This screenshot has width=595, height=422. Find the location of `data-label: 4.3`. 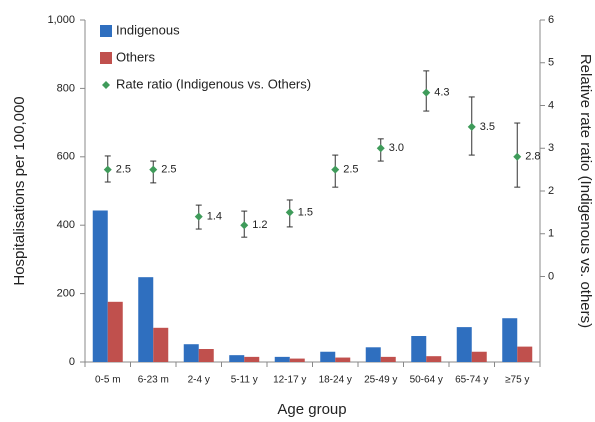

data-label: 4.3 is located at coordinates (441, 93).